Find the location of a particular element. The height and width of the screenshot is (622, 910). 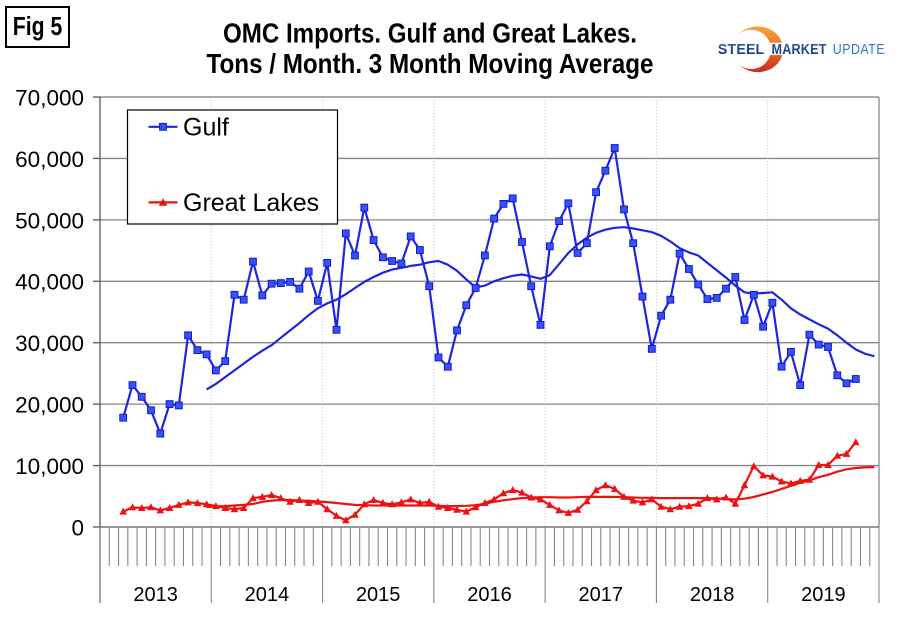

svg-text: 2016 is located at coordinates (489, 595).